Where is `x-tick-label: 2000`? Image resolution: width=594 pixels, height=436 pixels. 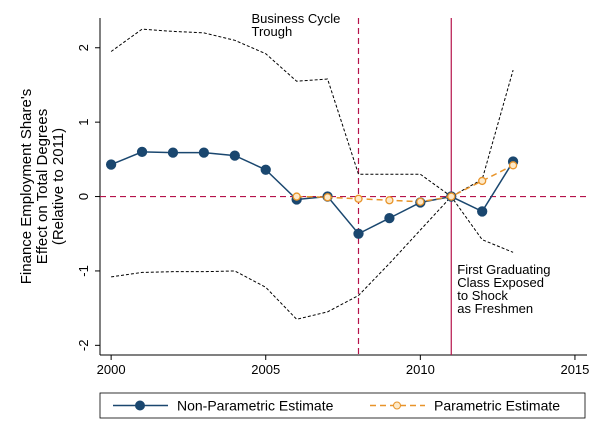
x-tick-label: 2000 is located at coordinates (111, 369).